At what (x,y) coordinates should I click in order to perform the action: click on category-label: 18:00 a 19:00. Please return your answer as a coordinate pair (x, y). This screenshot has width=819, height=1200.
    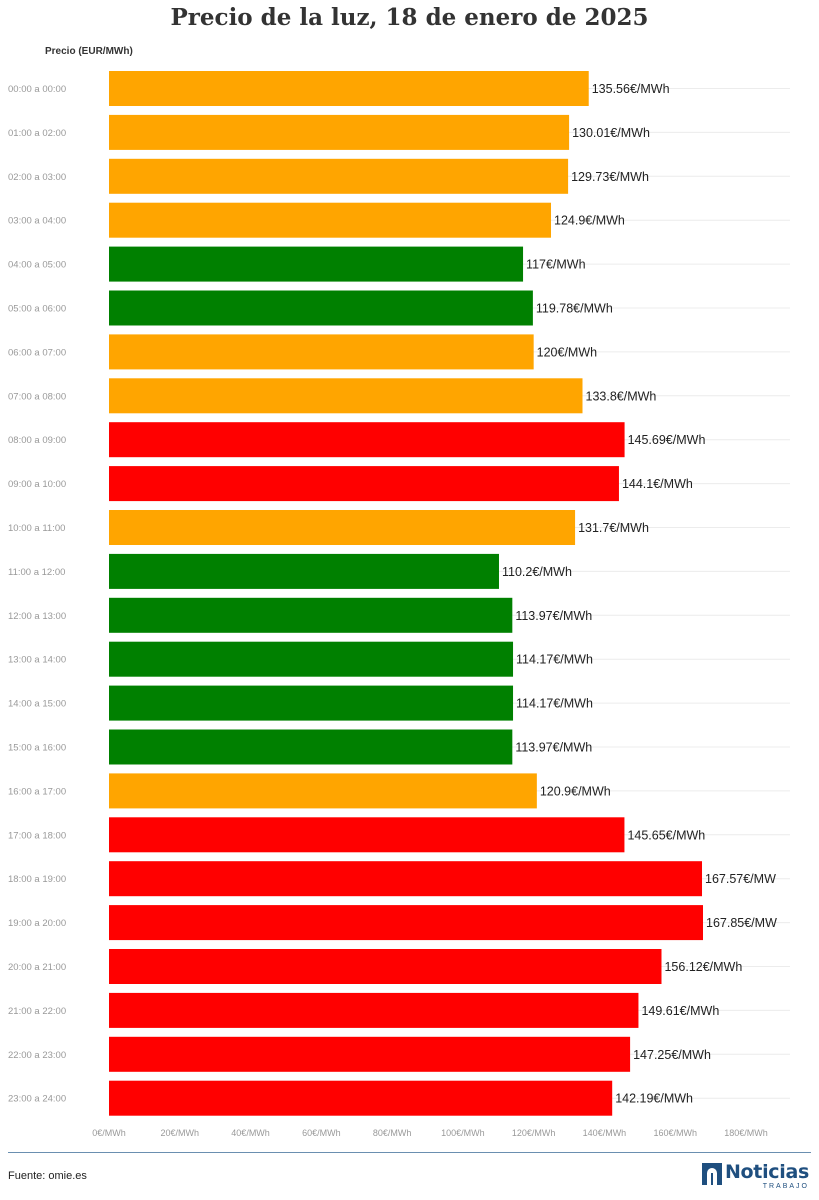
    Looking at the image, I should click on (37, 879).